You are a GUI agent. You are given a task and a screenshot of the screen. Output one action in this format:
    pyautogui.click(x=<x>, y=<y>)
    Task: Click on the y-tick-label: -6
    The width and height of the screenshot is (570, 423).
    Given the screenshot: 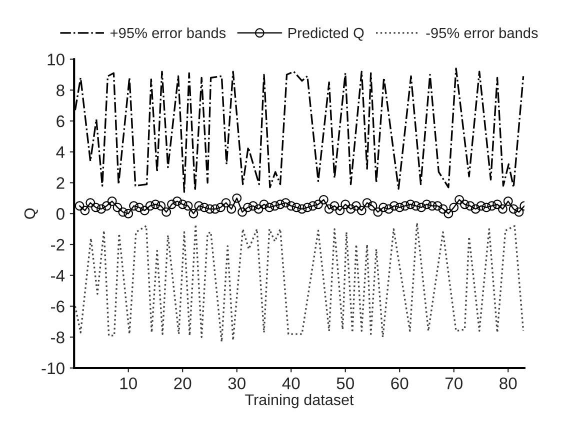 What is the action you would take?
    pyautogui.click(x=57, y=306)
    